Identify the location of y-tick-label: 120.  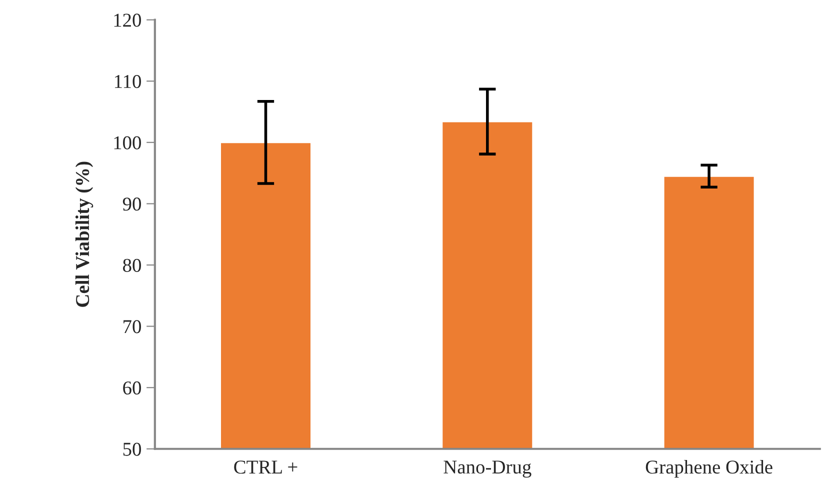
(127, 20).